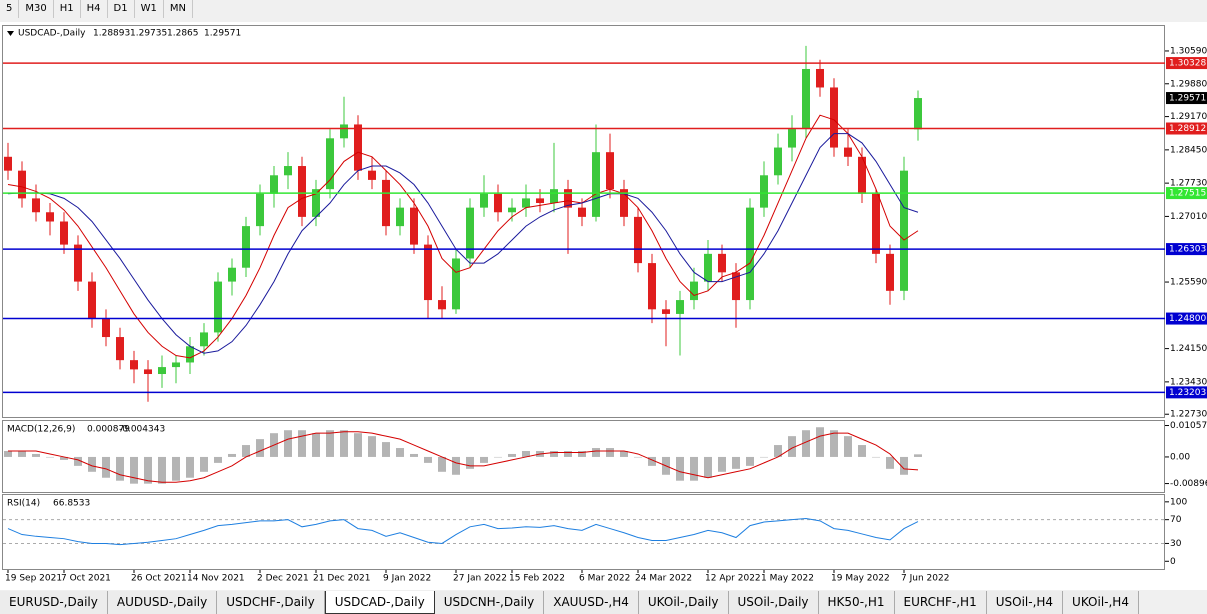 This screenshot has height=614, width=1207. I want to click on timeframe-button: MN, so click(178, 9).